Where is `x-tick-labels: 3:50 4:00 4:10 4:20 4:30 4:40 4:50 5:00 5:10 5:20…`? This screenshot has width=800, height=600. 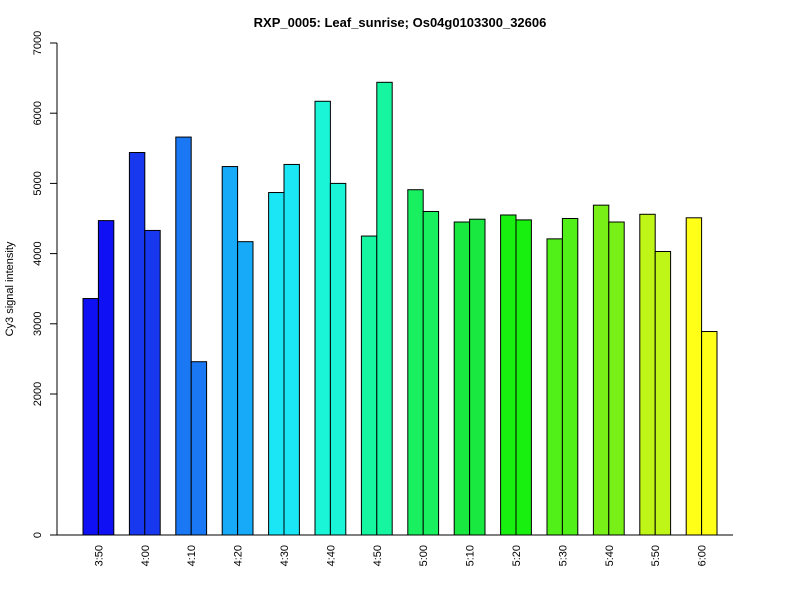
x-tick-labels: 3:50 4:00 4:10 4:20 4:30 4:40 4:50 5:00 5:10 5:20… is located at coordinates (400, 555).